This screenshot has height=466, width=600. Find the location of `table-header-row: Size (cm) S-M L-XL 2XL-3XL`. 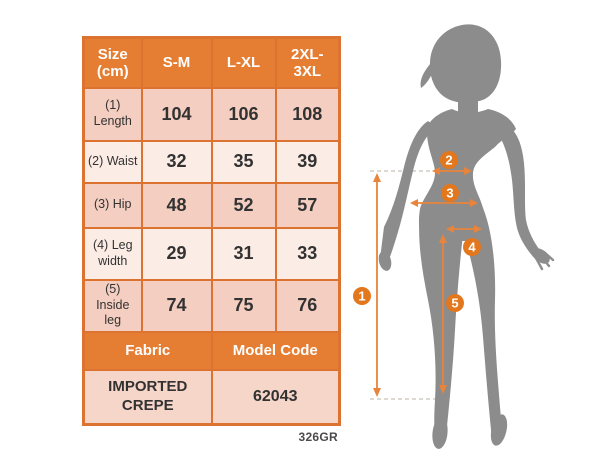

table-header-row: Size (cm) S-M L-XL 2XL-3XL is located at coordinates (211, 62).